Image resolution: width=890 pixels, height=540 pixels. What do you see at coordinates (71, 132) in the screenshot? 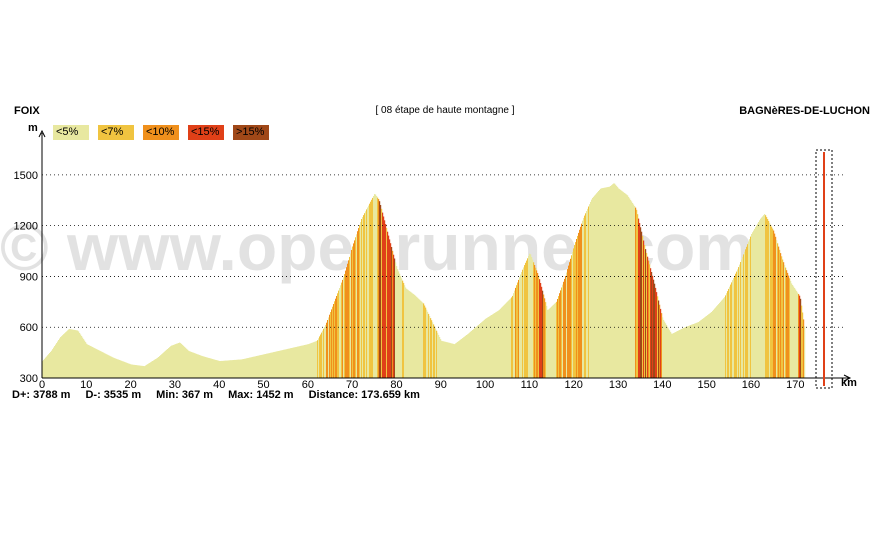
I see `legend-item-lt5: <5%` at bounding box center [71, 132].